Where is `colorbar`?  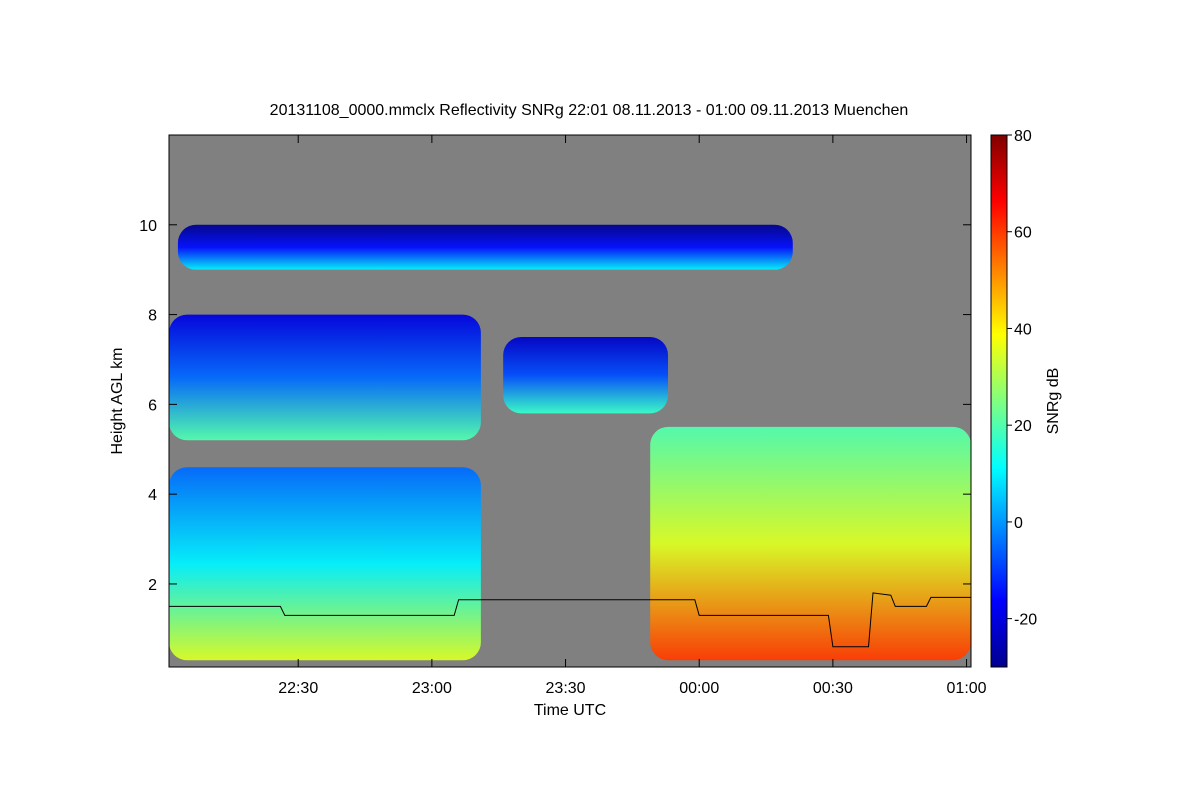 colorbar is located at coordinates (999, 401).